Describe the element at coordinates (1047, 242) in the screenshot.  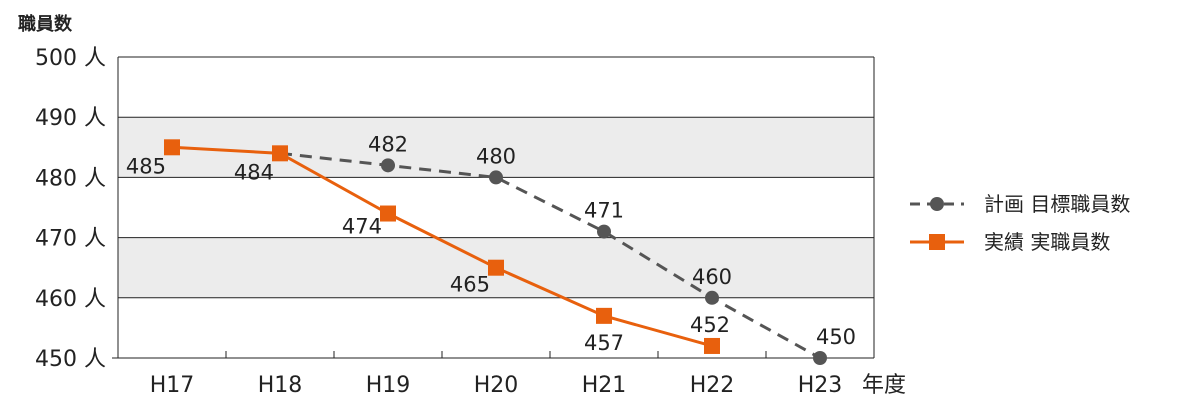
I see `legend-label: 実績 実職員数` at that location.